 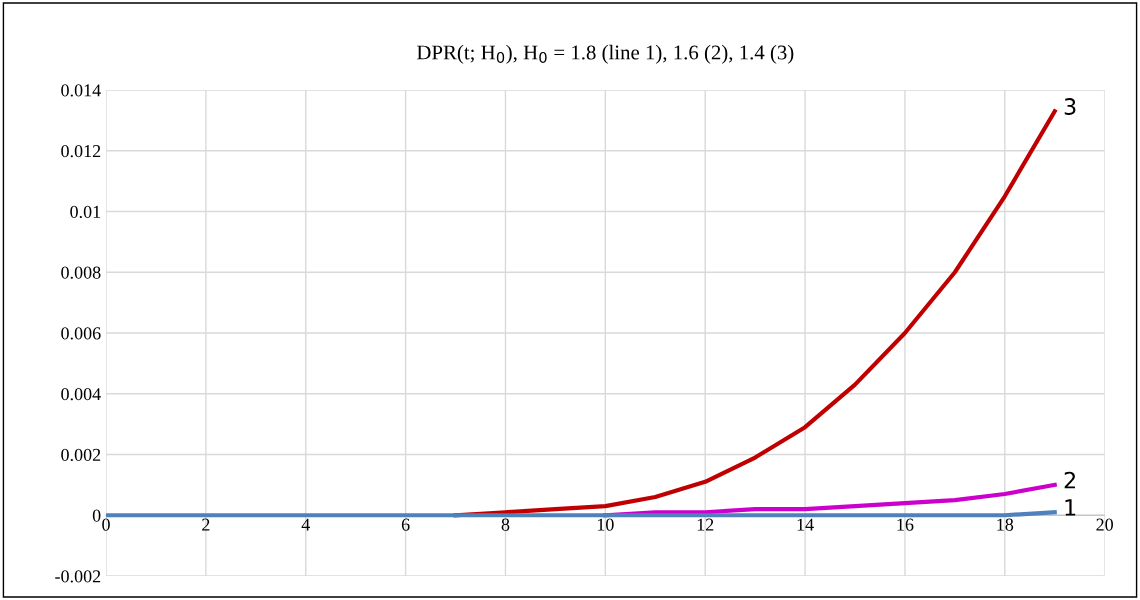 I want to click on x-tick-label: 14, so click(x=805, y=524).